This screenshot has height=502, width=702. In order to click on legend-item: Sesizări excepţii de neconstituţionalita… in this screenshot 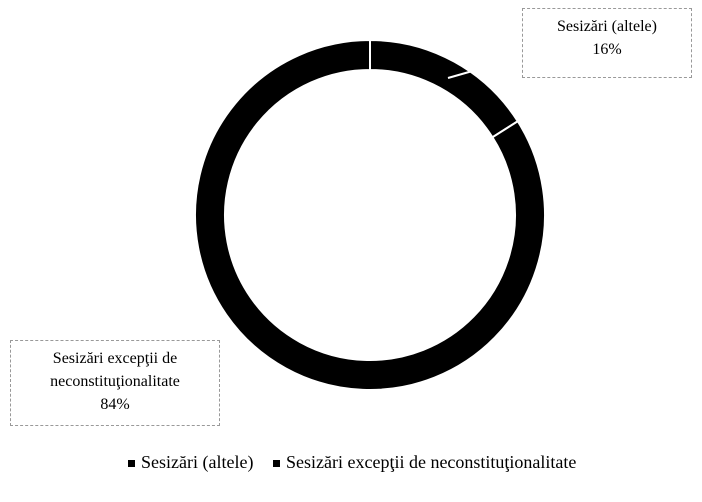, I will do `click(424, 462)`.